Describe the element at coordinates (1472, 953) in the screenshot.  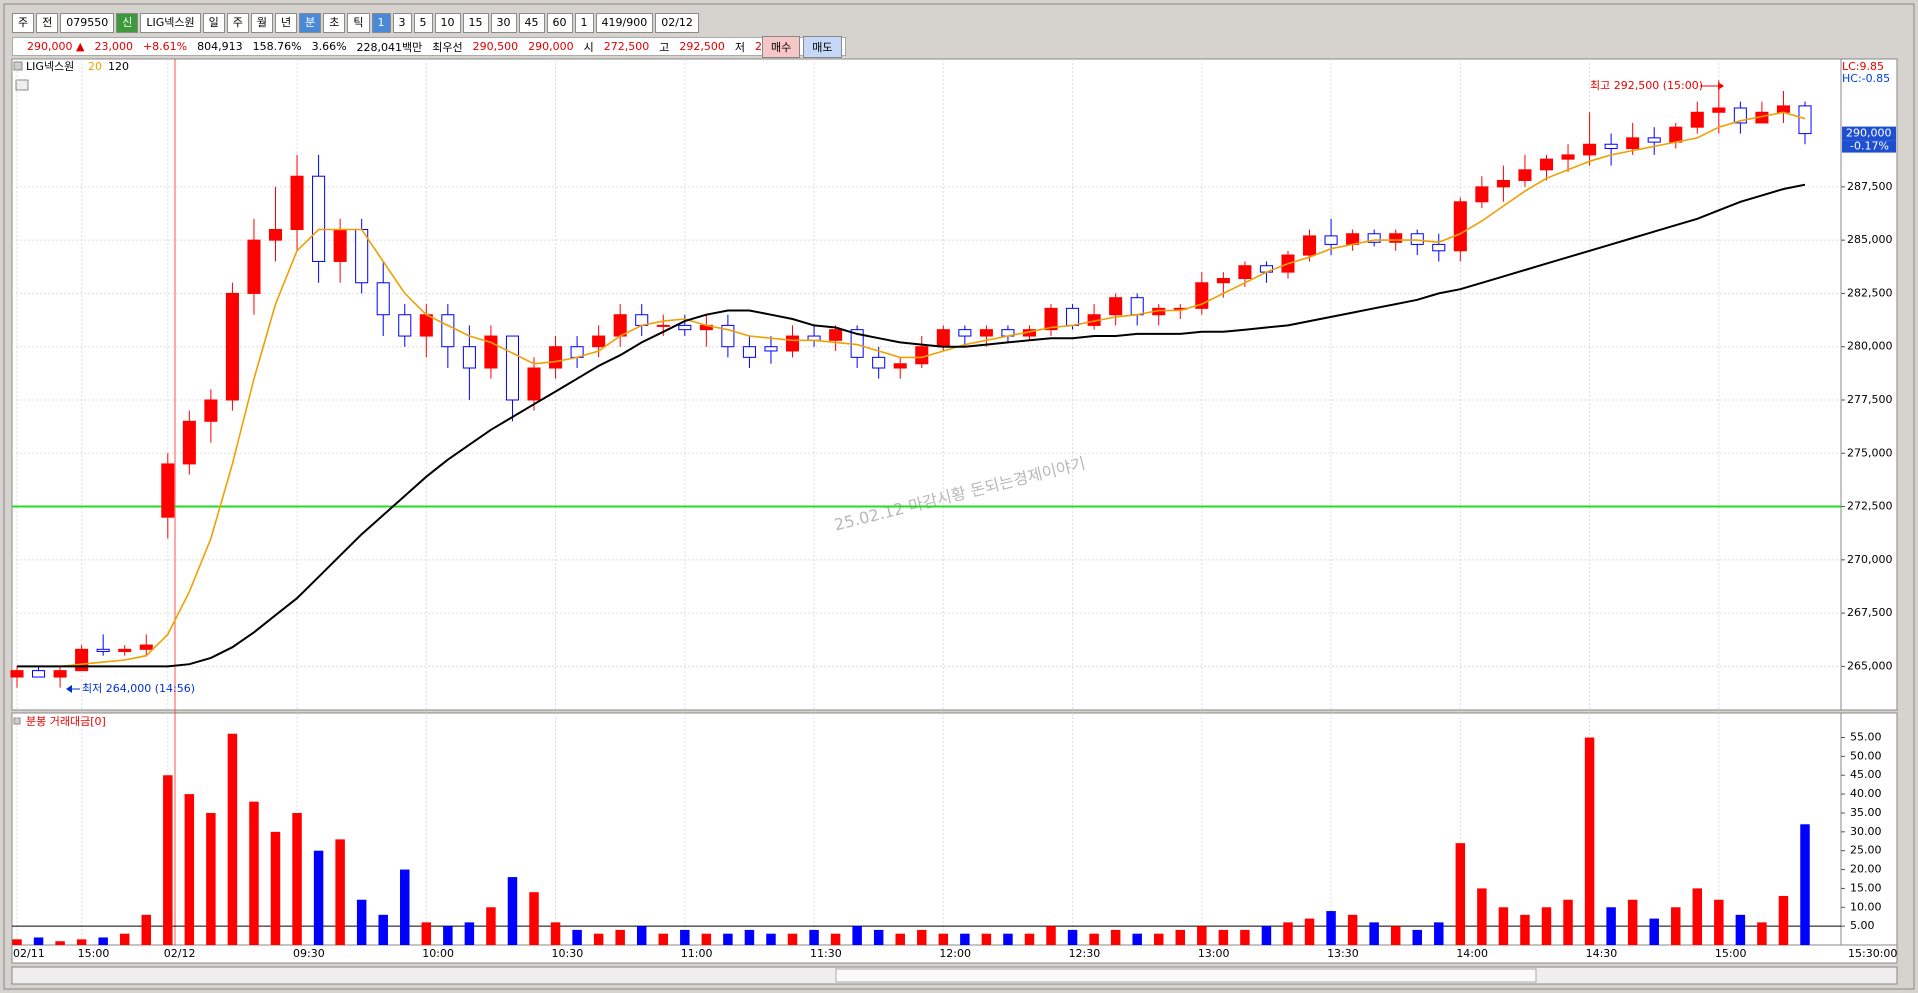
I see `x-tick-label: 14:00` at that location.